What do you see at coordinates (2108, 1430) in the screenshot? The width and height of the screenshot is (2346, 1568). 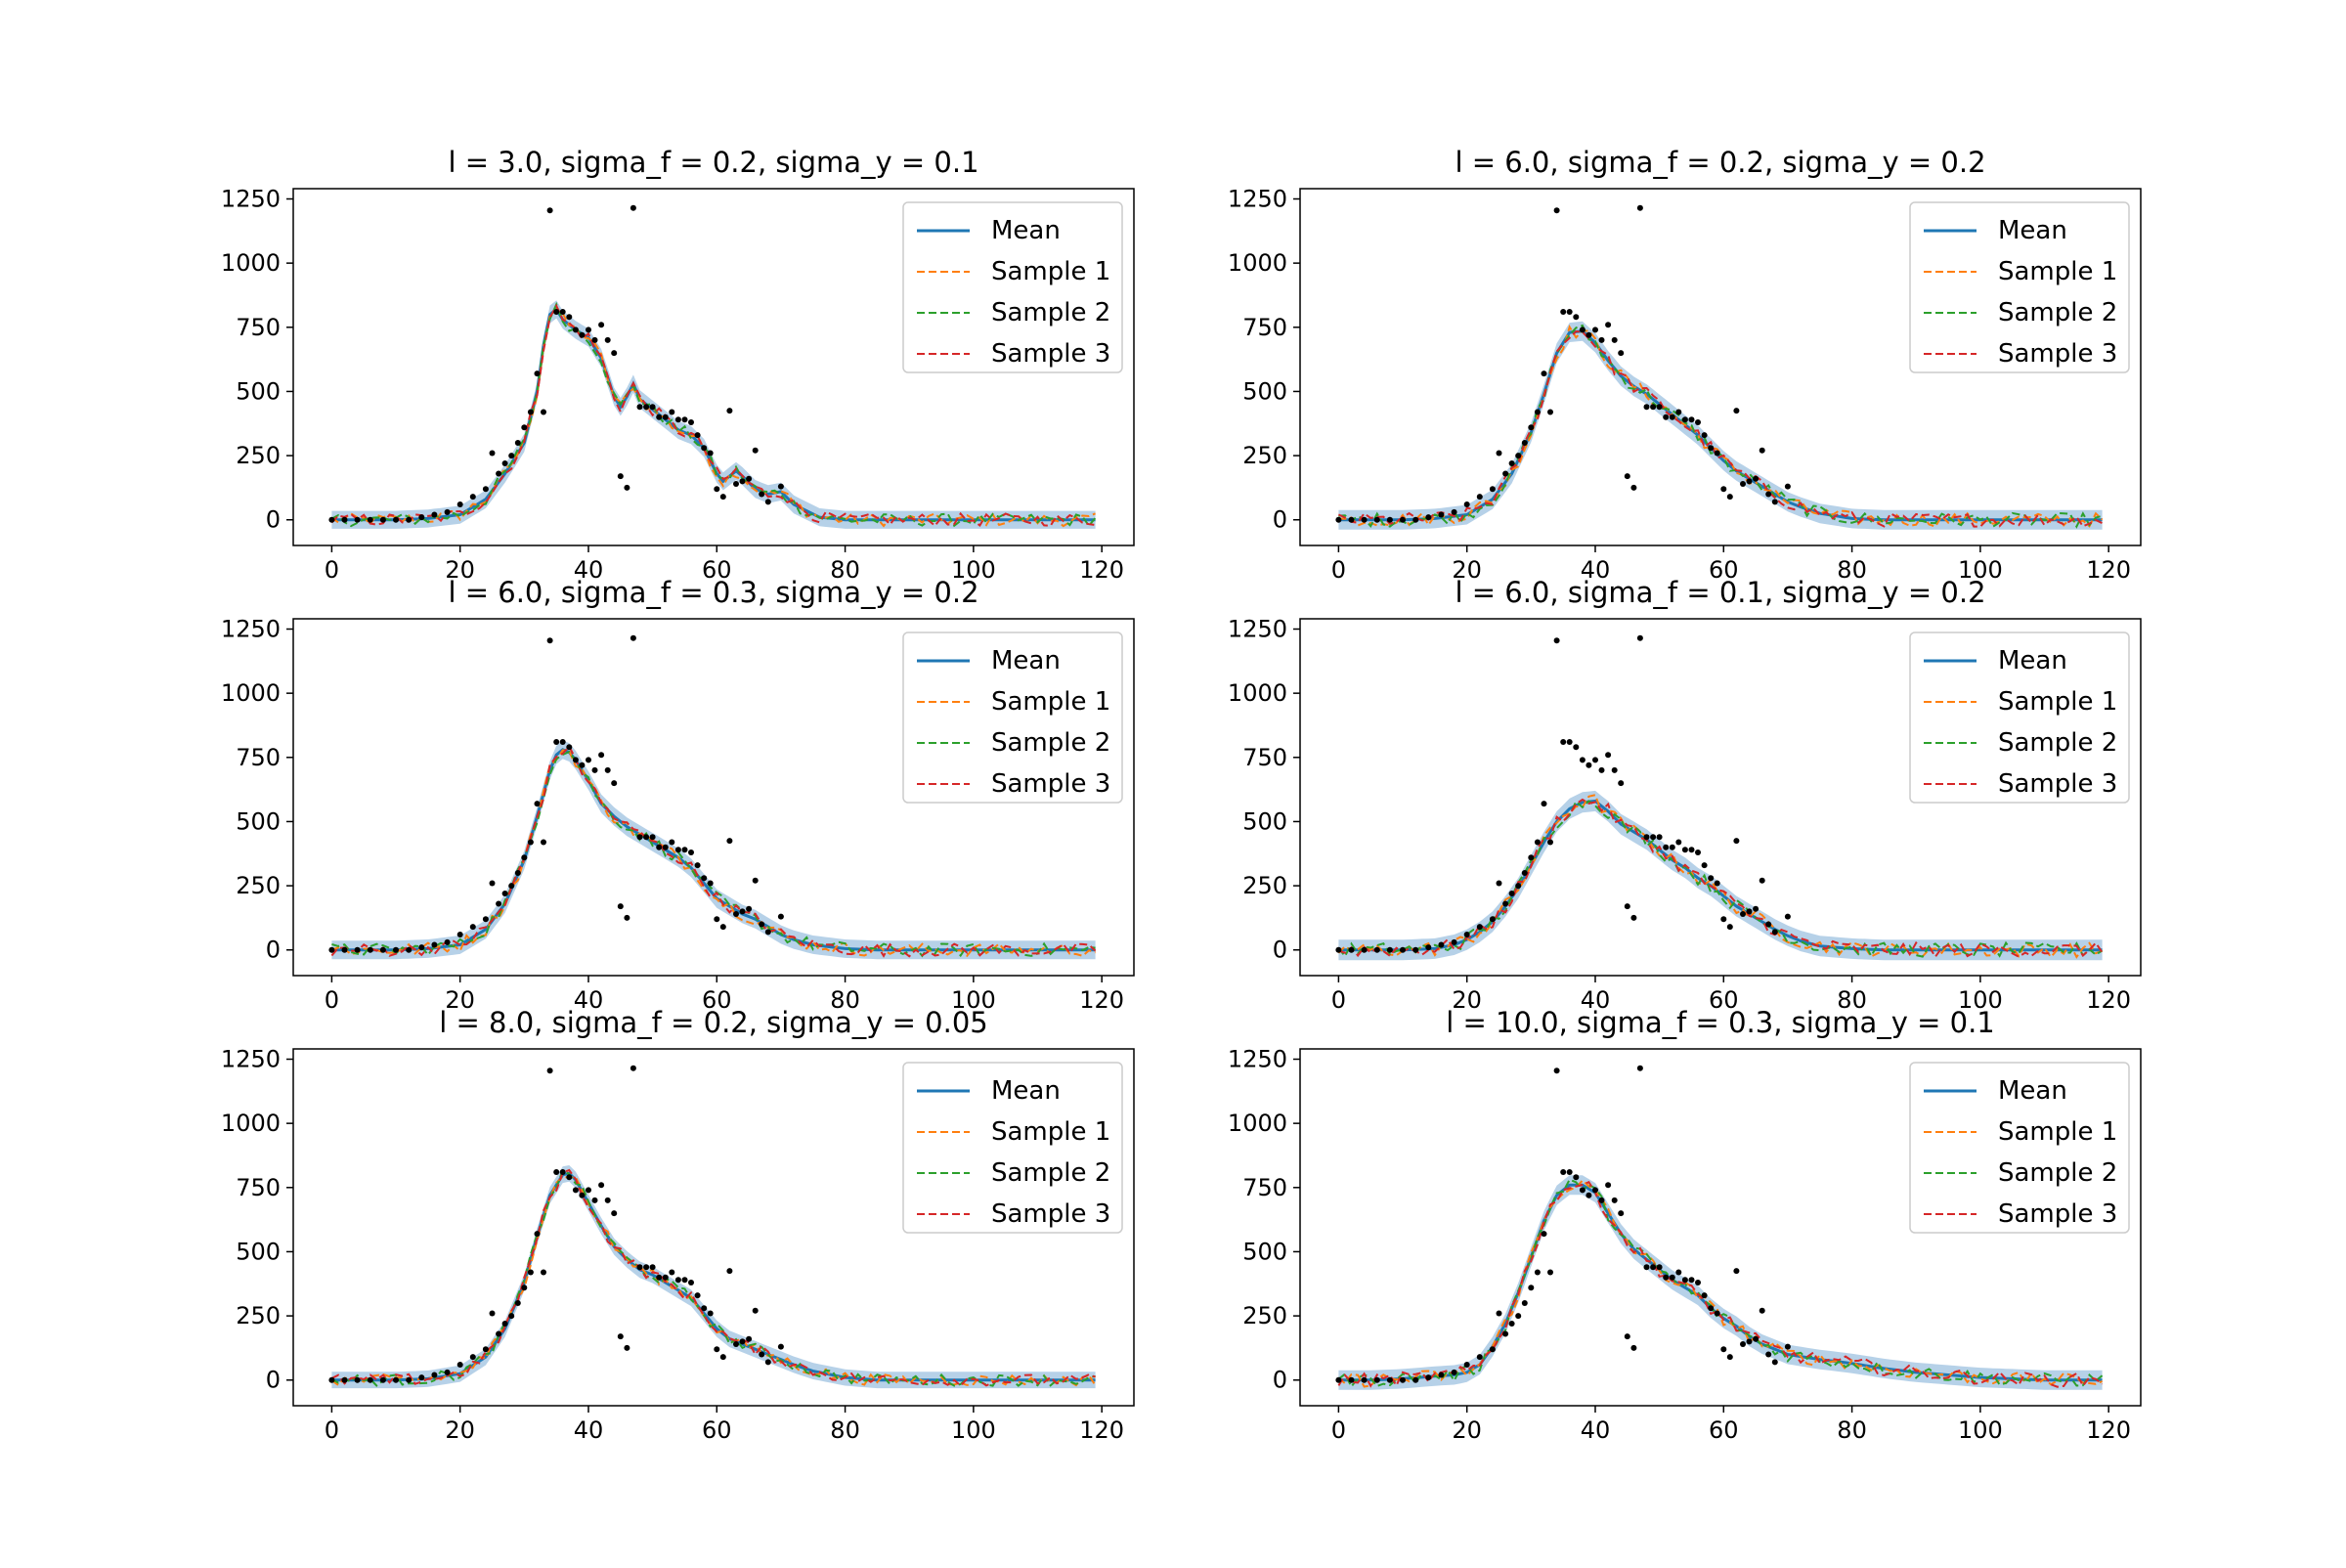 I see `x-tick-label: 120` at bounding box center [2108, 1430].